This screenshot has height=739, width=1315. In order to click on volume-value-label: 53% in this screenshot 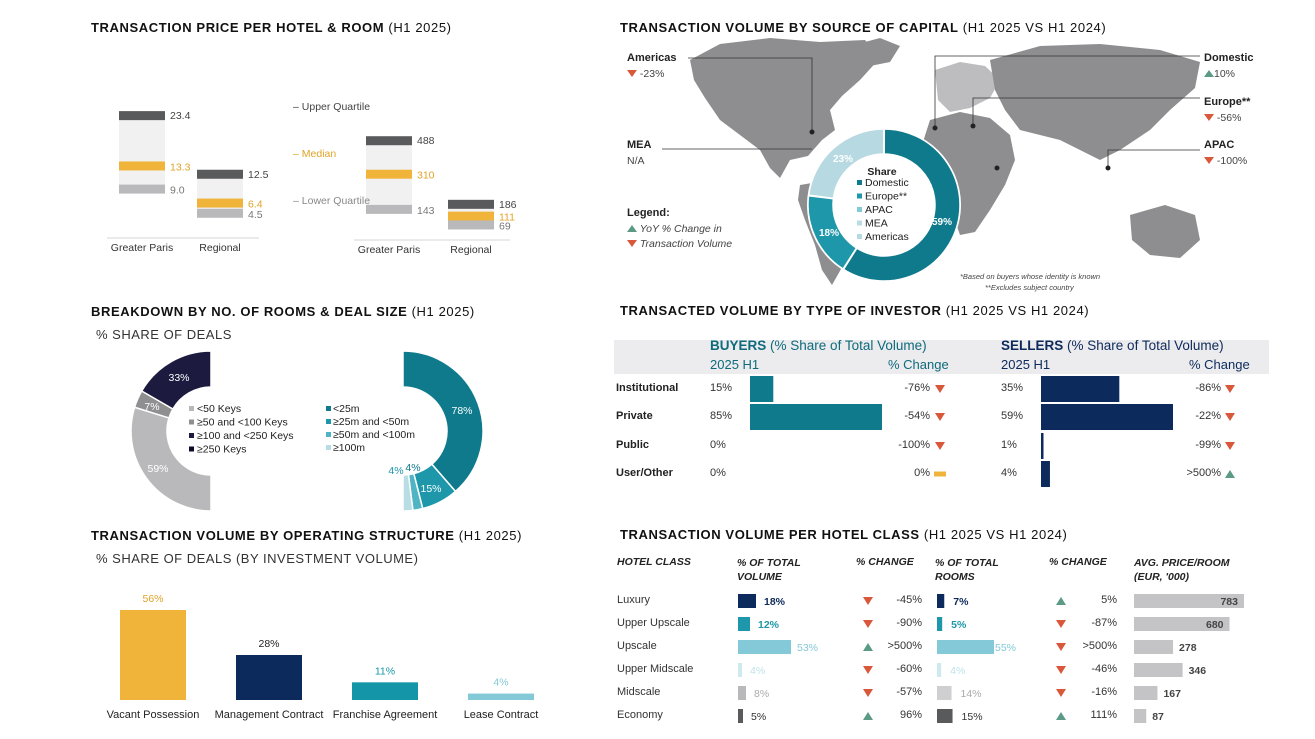, I will do `click(807, 648)`.